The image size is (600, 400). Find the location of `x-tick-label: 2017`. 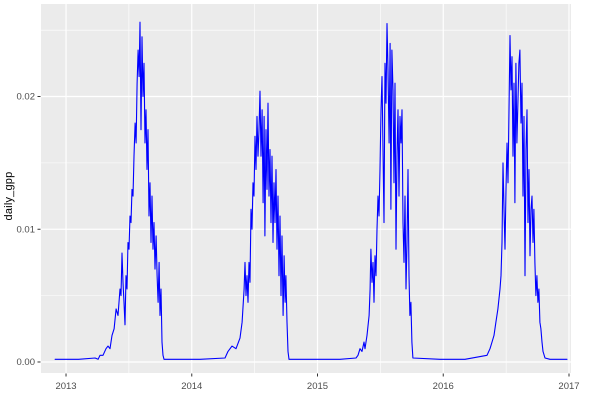

x-tick-label: 2017 is located at coordinates (568, 386).